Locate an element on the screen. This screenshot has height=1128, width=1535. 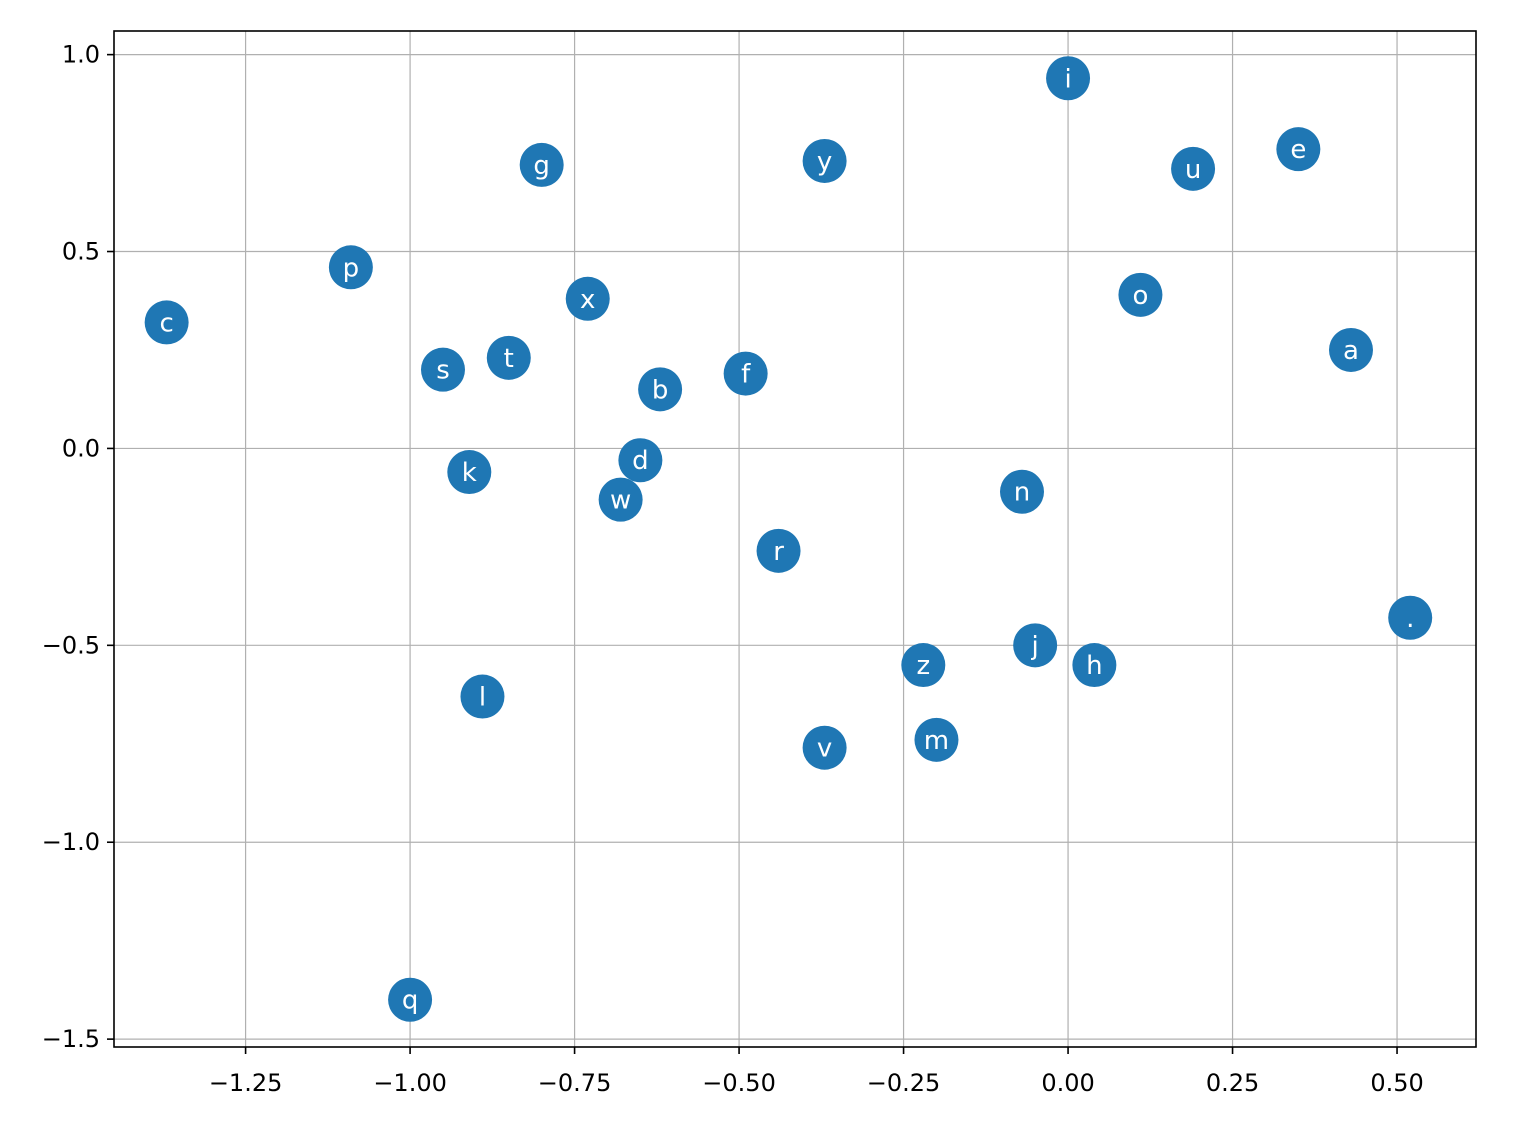
scatter-point: h is located at coordinates (1094, 665).